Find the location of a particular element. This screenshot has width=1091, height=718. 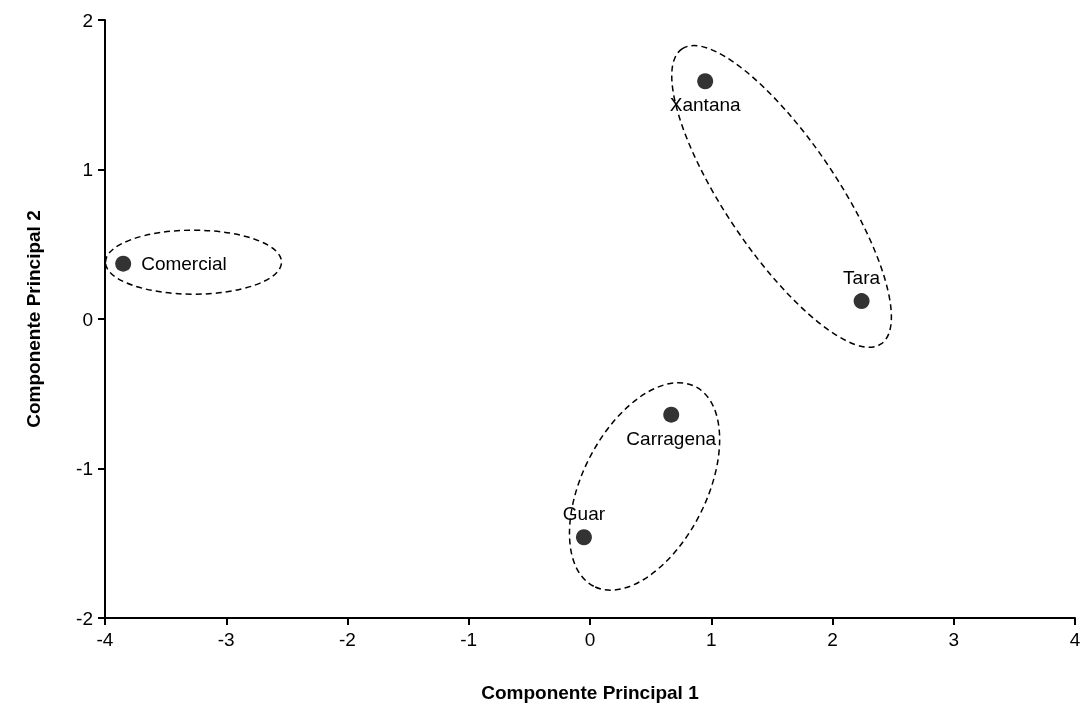

annotation: Tara is located at coordinates (862, 278).